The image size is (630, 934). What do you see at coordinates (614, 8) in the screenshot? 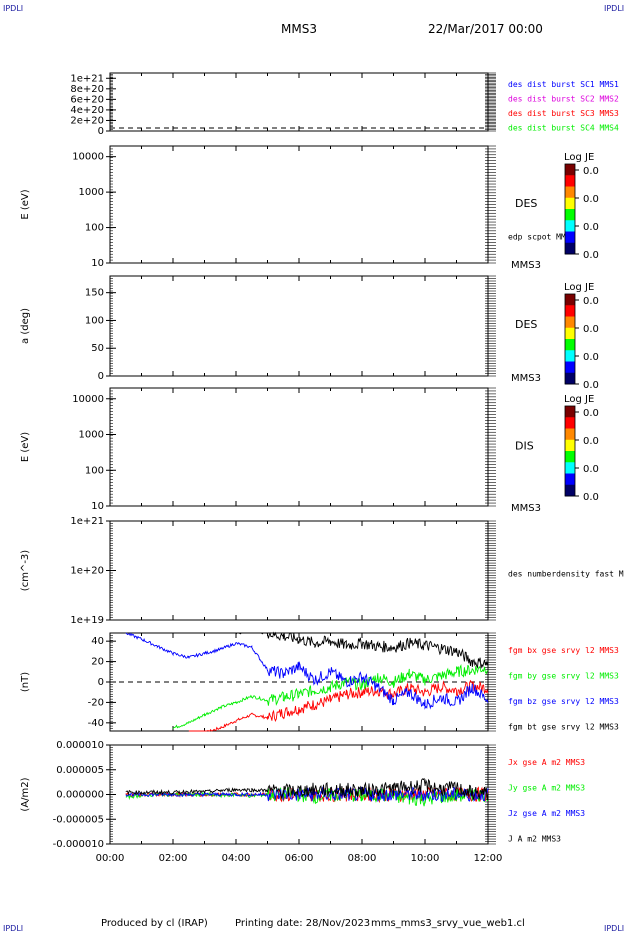
I see `logo-right-top: IPDLI` at bounding box center [614, 8].